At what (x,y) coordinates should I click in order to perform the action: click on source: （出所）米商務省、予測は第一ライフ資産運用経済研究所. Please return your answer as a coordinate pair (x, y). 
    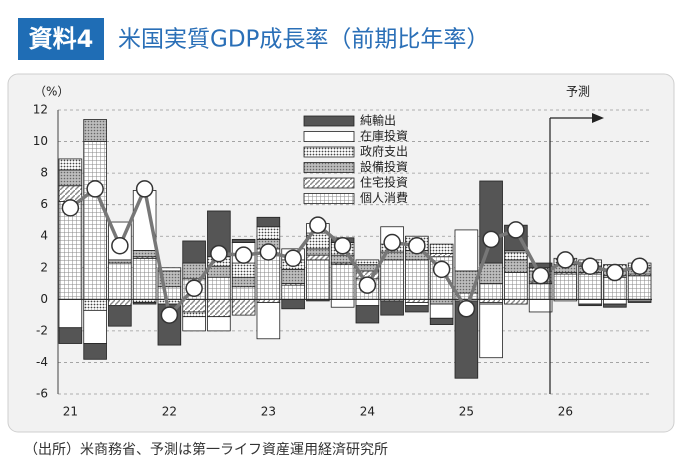
    Looking at the image, I should click on (206, 449).